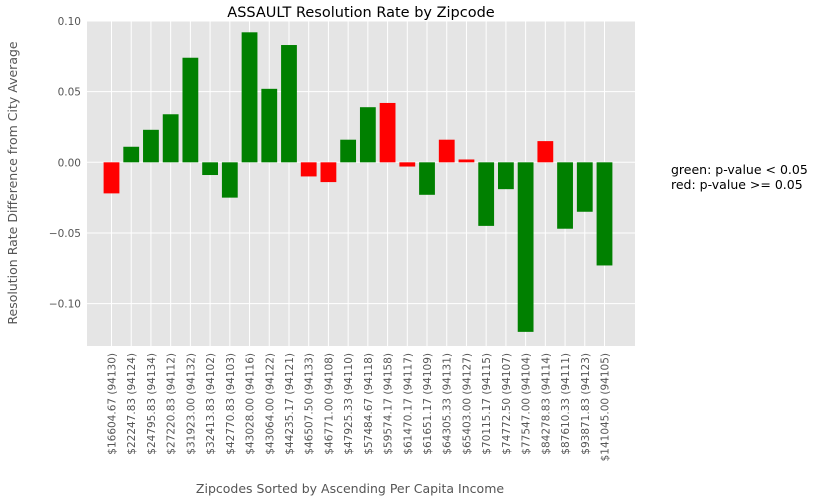 The image size is (814, 503). What do you see at coordinates (408, 404) in the screenshot?
I see `x-tick-label: $61470.17 (94117)` at bounding box center [408, 404].